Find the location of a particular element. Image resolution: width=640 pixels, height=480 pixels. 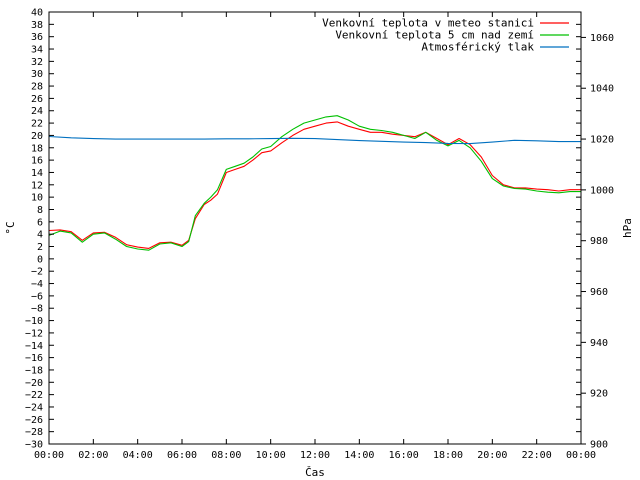

y-left-tick-label: 10 is located at coordinates (37, 198).